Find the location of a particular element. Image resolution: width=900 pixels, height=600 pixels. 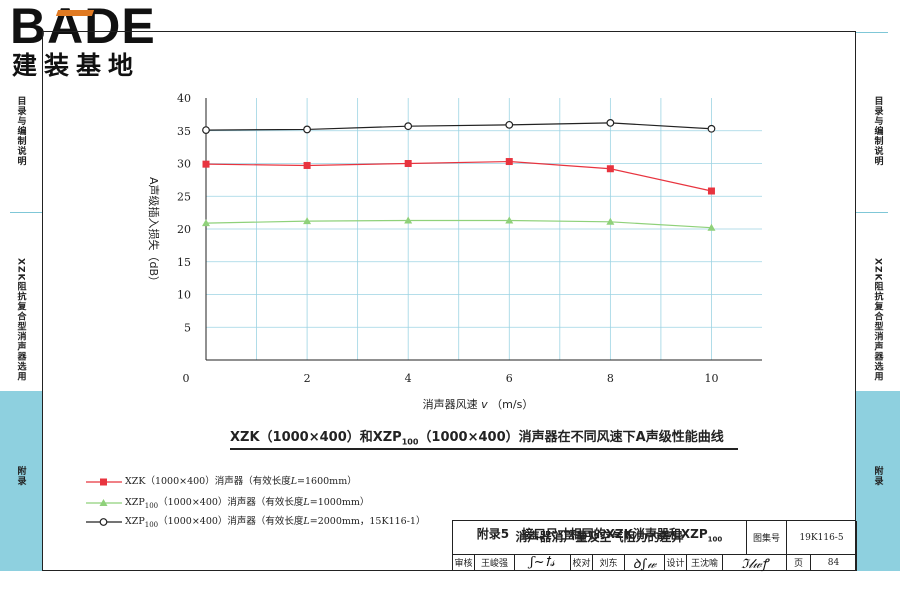

y-tick-label: 30 is located at coordinates (184, 164).